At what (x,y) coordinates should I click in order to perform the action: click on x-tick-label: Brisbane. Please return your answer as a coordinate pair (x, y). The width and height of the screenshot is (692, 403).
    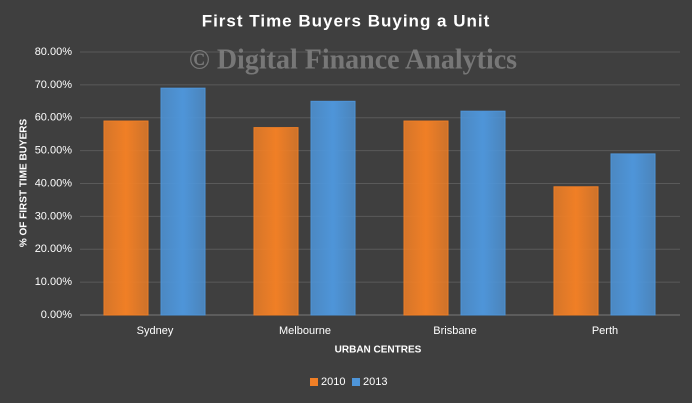
    Looking at the image, I should click on (454, 331).